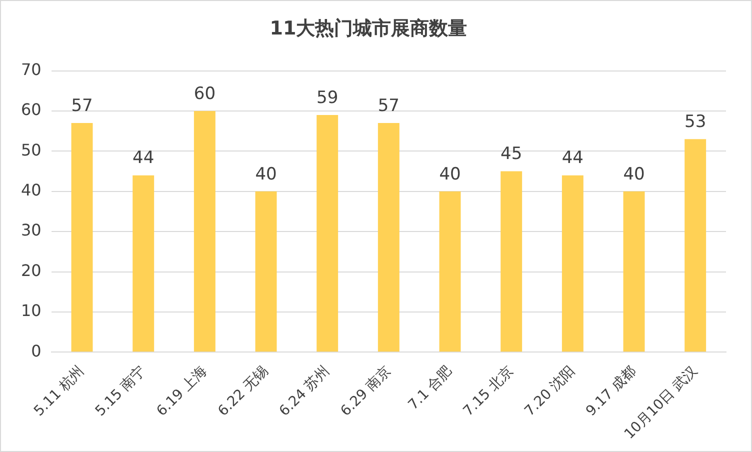 This screenshot has height=452, width=752. I want to click on data-label: 60, so click(205, 94).